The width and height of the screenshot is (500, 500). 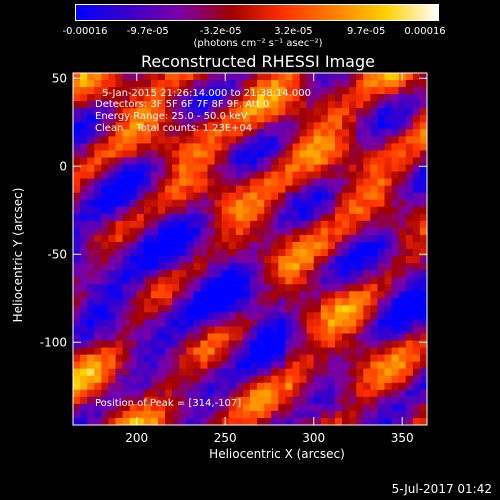 What do you see at coordinates (366, 31) in the screenshot?
I see `colorbar-tick-label: 9.7e-05` at bounding box center [366, 31].